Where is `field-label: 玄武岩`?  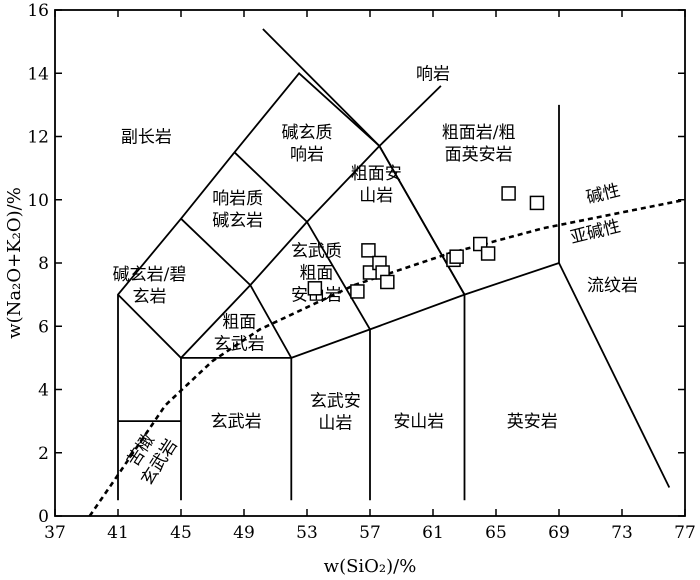 field-label: 玄武岩 is located at coordinates (236, 422).